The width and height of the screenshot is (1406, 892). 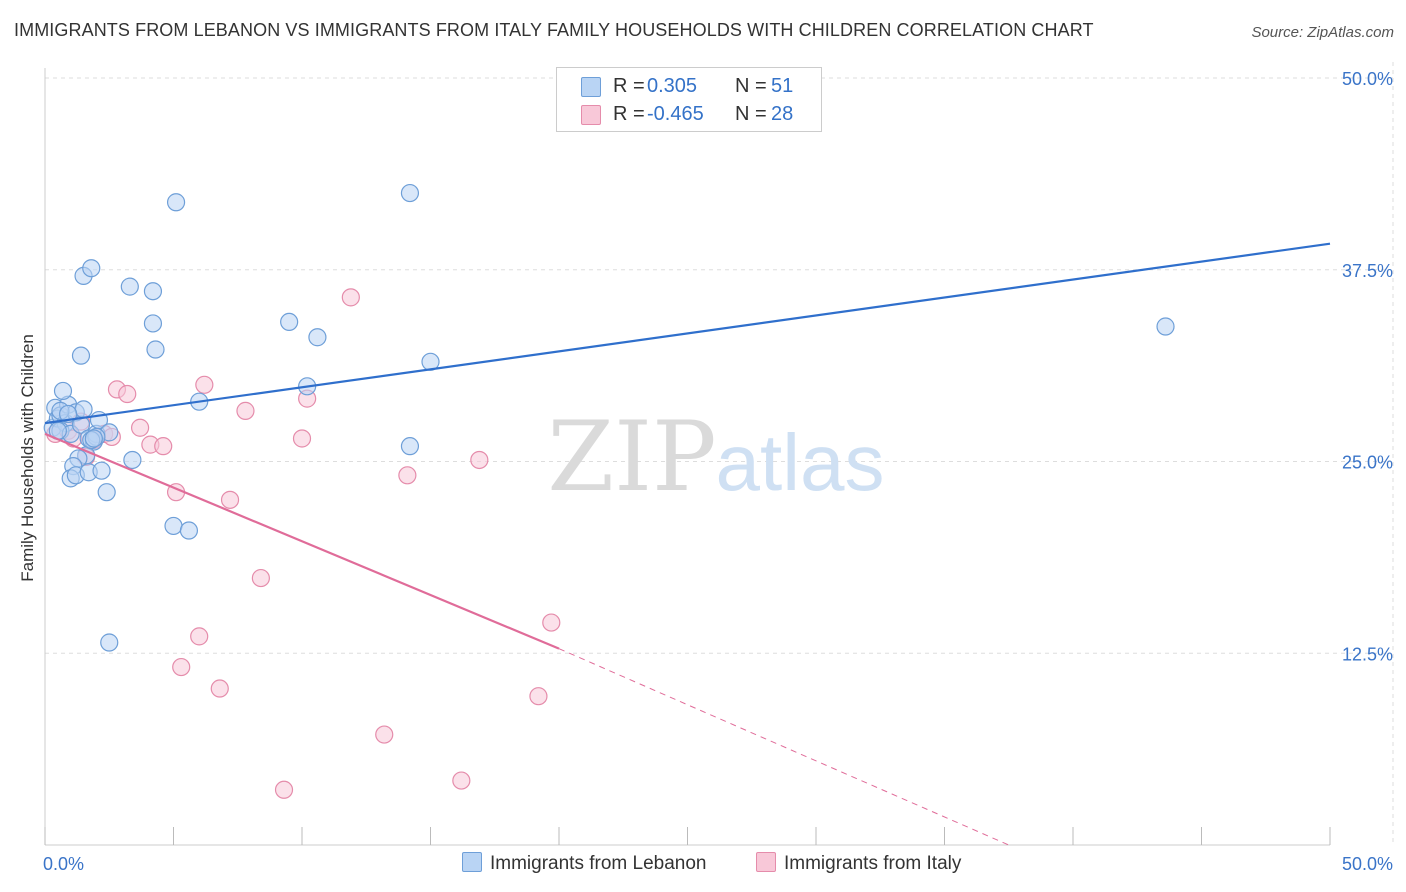 What do you see at coordinates (629, 86) in the screenshot?
I see `lebanon-r-label: R =` at bounding box center [629, 86].